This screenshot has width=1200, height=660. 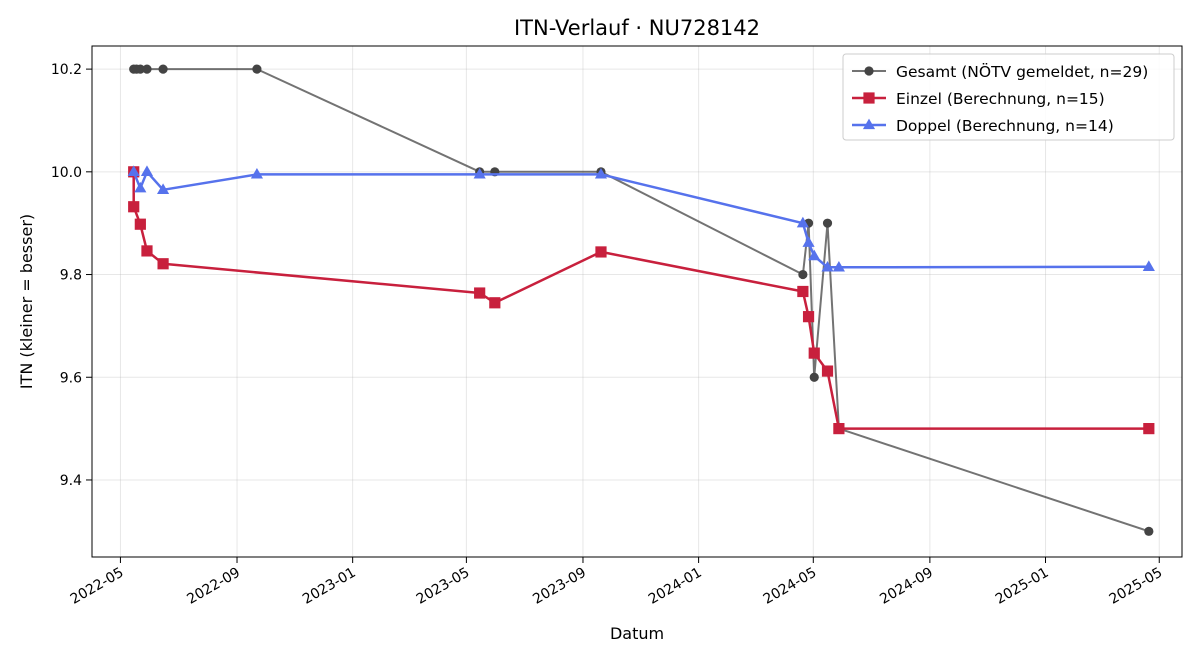 I want to click on y-axis-title: ITN (kleiner = besser), so click(x=26, y=301).